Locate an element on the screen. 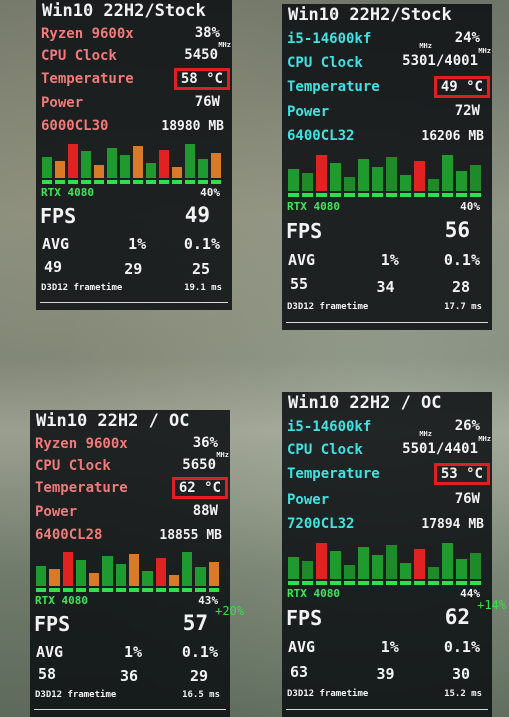 The width and height of the screenshot is (509, 717). memory-type: 6400CL28 is located at coordinates (69, 534).